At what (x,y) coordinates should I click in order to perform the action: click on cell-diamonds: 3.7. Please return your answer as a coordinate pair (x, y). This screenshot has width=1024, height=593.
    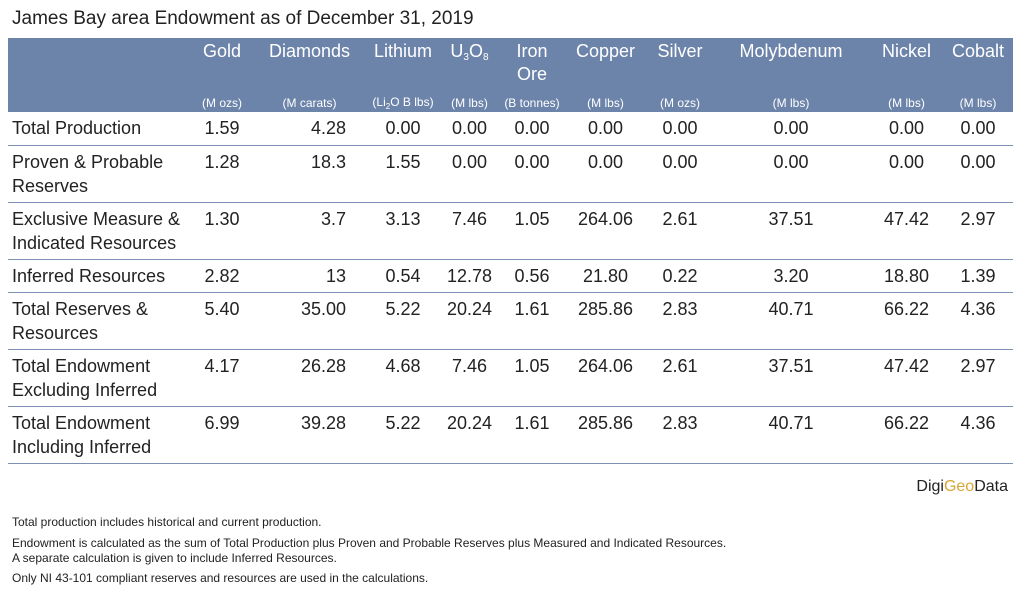
    Looking at the image, I should click on (309, 231).